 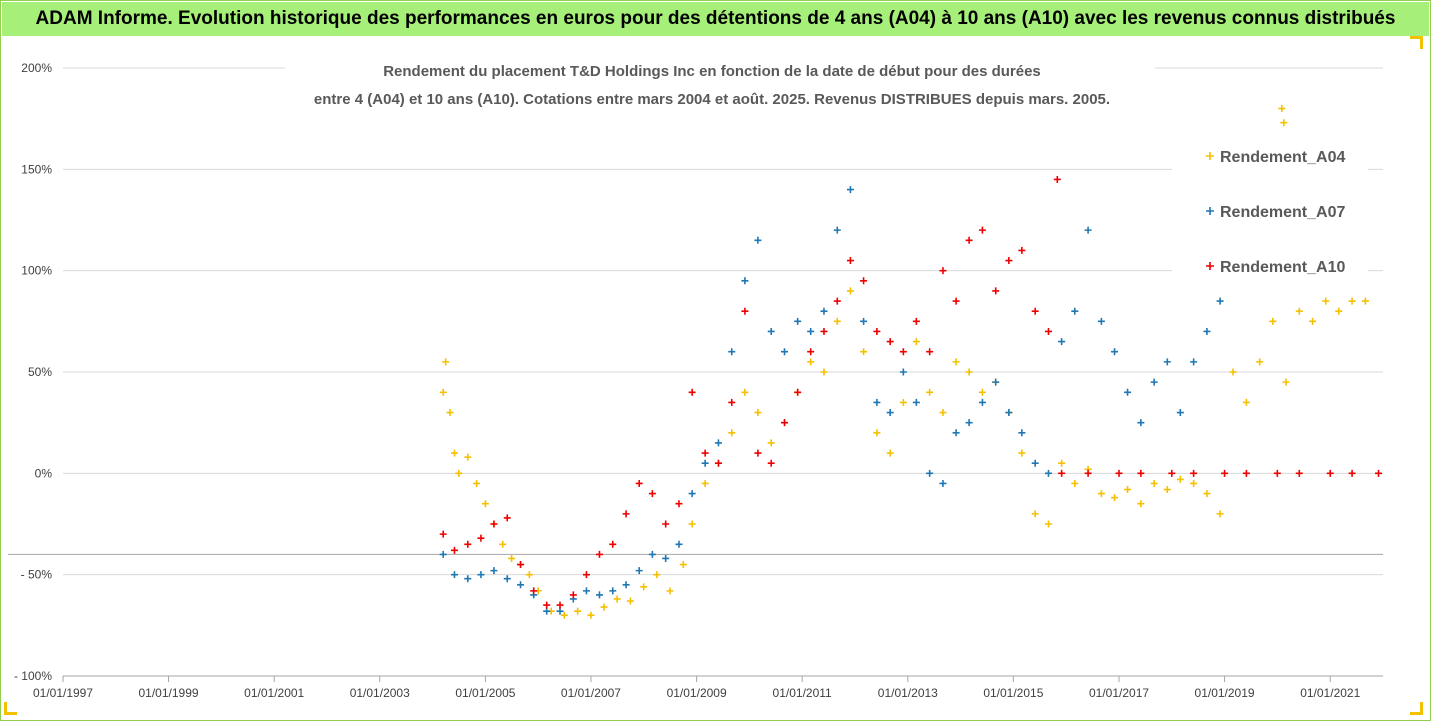 I want to click on x-tick-label: 01/01/1997, so click(x=63, y=693).